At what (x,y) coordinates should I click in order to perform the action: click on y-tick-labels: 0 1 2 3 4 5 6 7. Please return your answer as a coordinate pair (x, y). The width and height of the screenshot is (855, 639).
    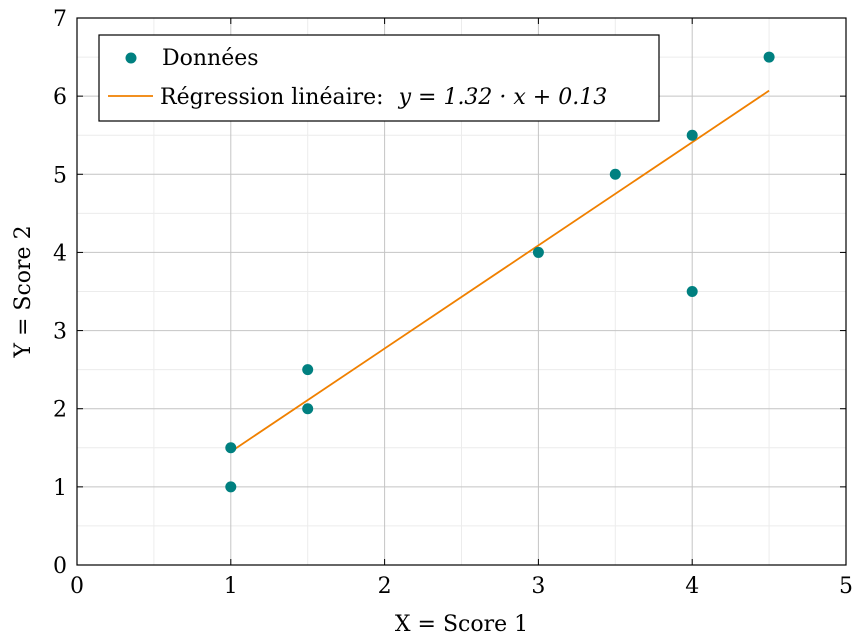
    Looking at the image, I should click on (60, 293).